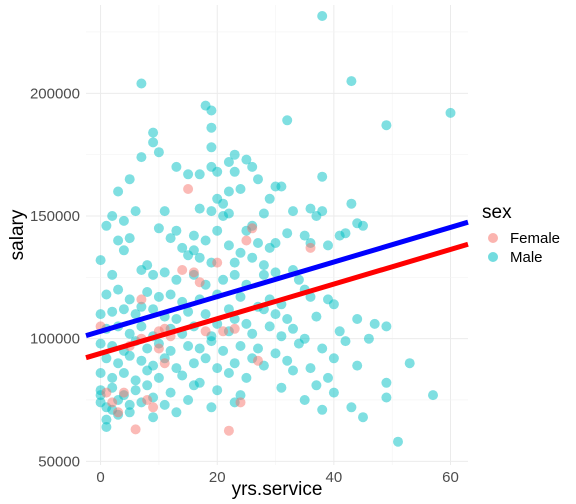 Image resolution: width=576 pixels, height=504 pixels. What do you see at coordinates (334, 477) in the screenshot?
I see `x-tick-label: 40` at bounding box center [334, 477].